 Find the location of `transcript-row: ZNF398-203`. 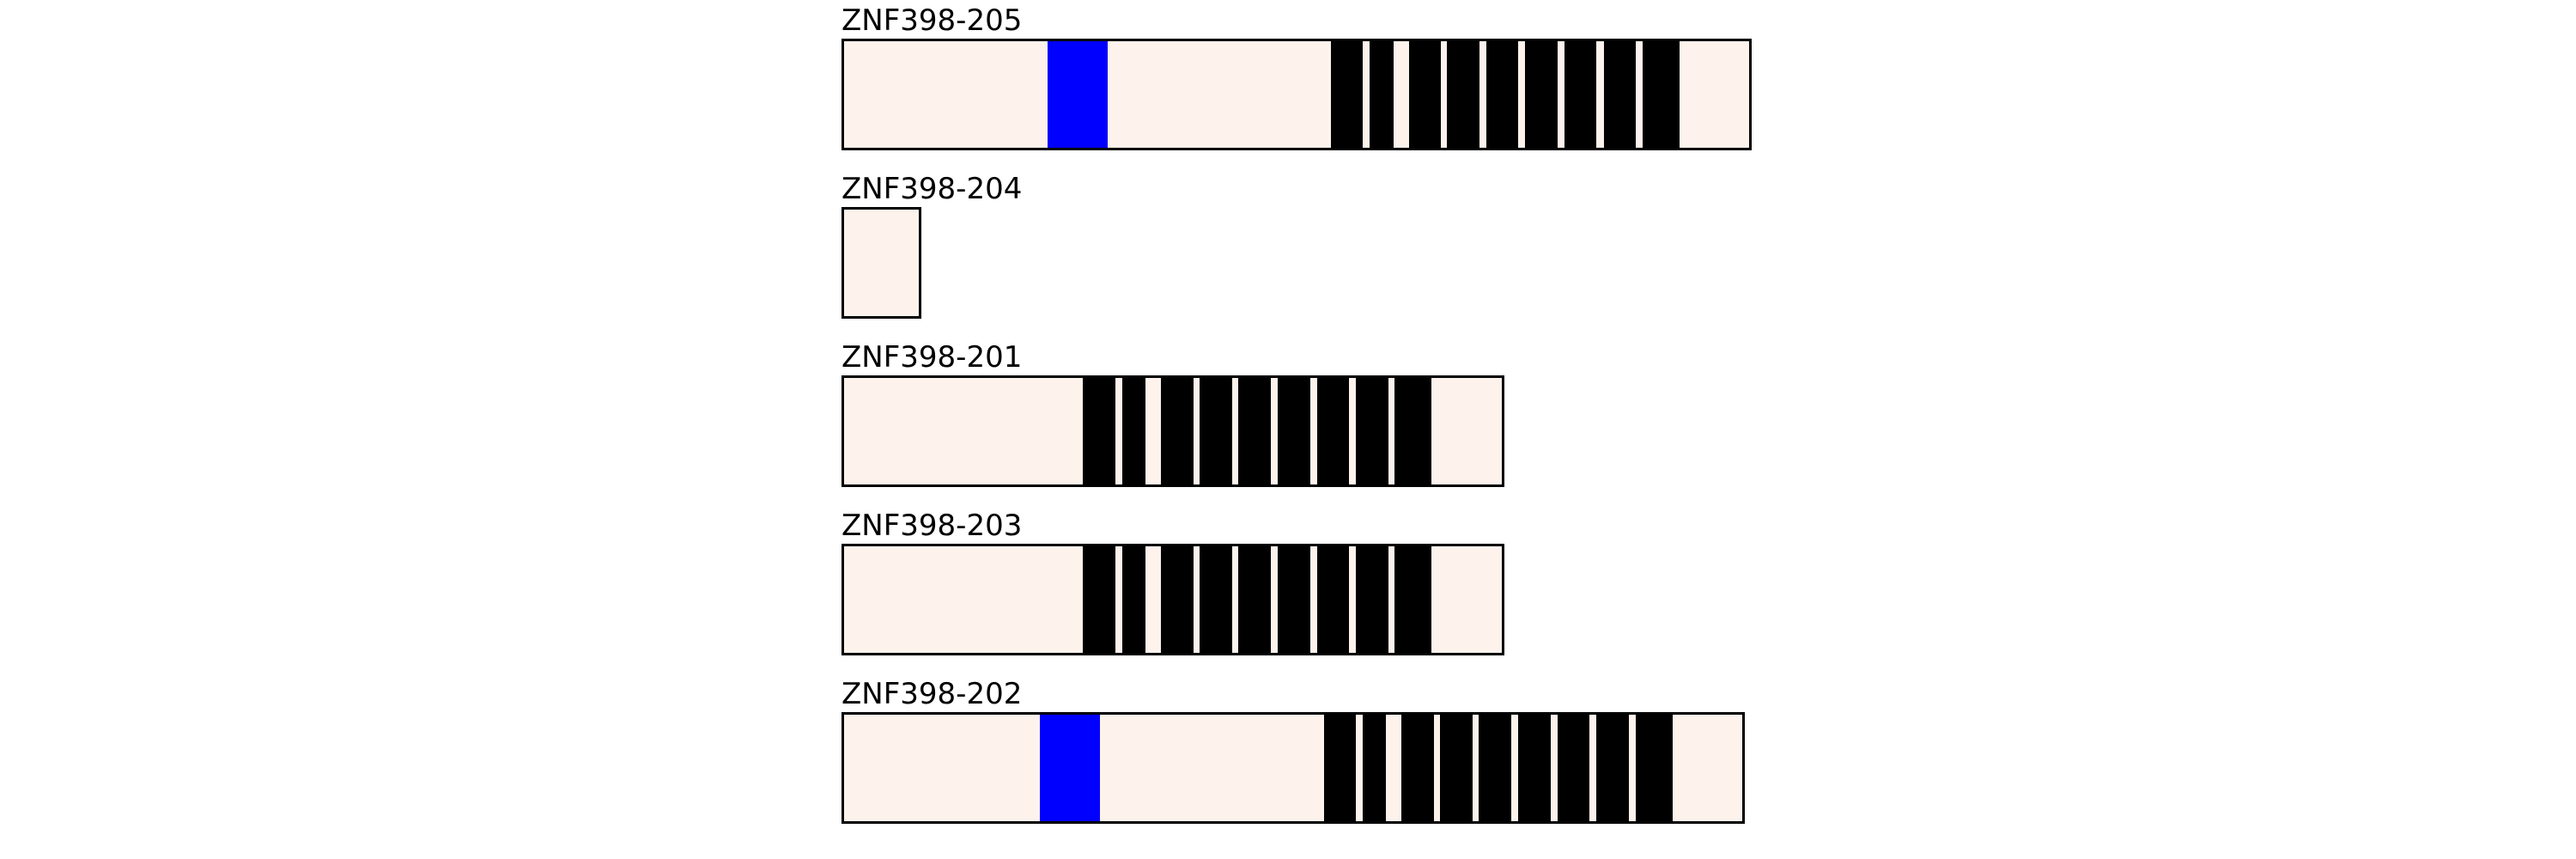

transcript-row: ZNF398-203 is located at coordinates (1173, 582).